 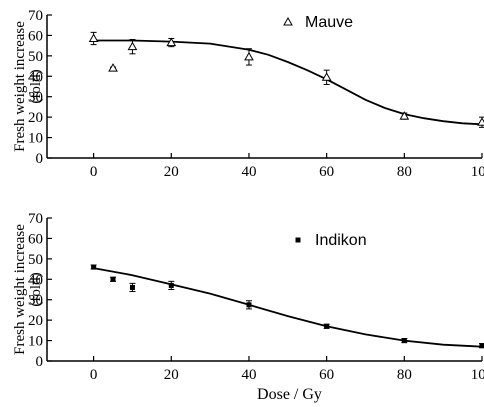 What do you see at coordinates (289, 394) in the screenshot?
I see `x-axis-label: Dose / Gy` at bounding box center [289, 394].